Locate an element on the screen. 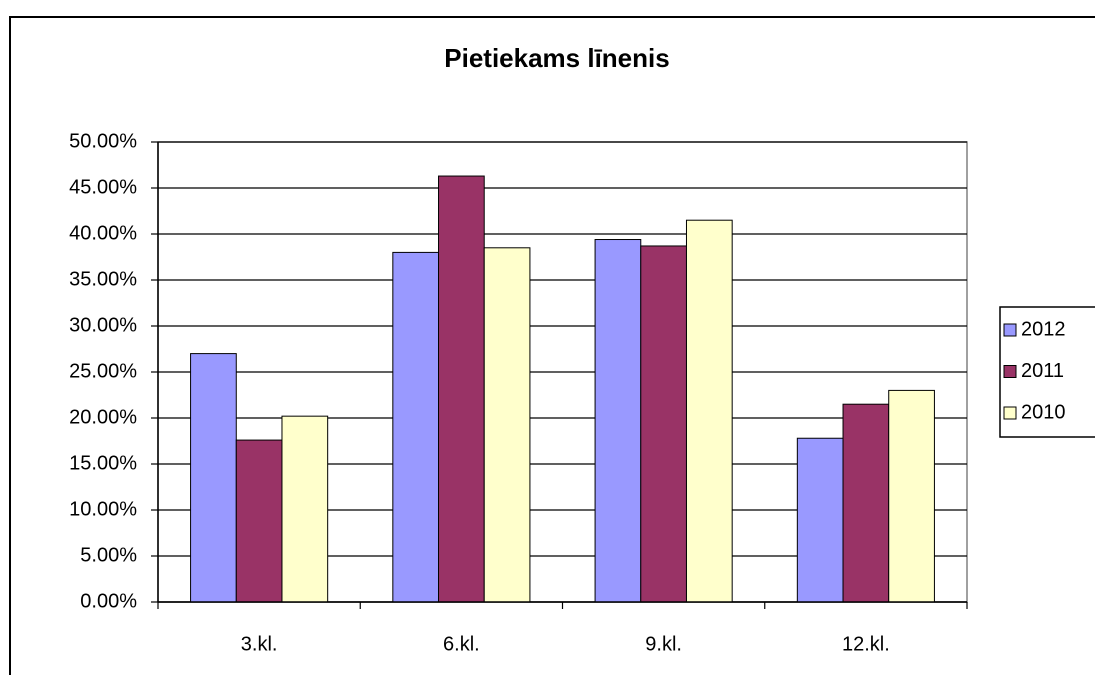 This screenshot has width=1095, height=675. x-tick-label: 9.kl. is located at coordinates (663, 644).